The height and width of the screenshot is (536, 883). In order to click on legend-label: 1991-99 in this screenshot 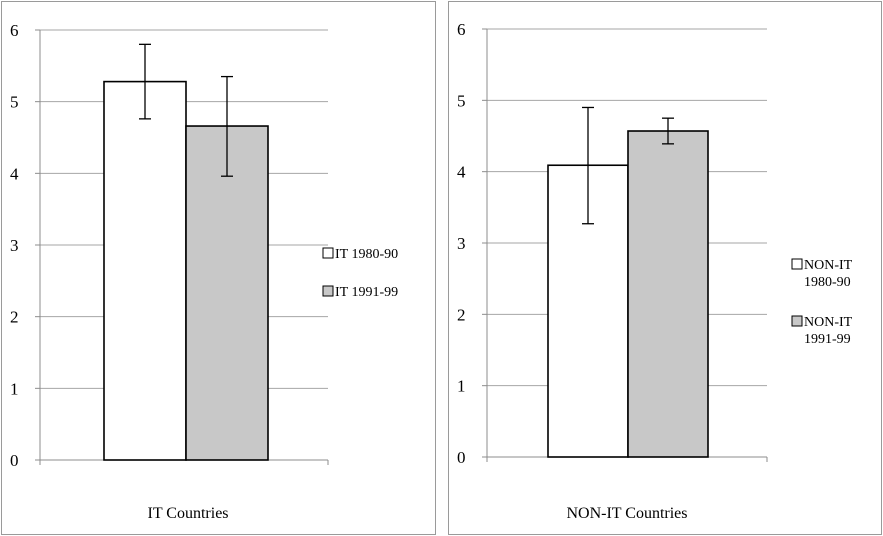, I will do `click(827, 339)`.